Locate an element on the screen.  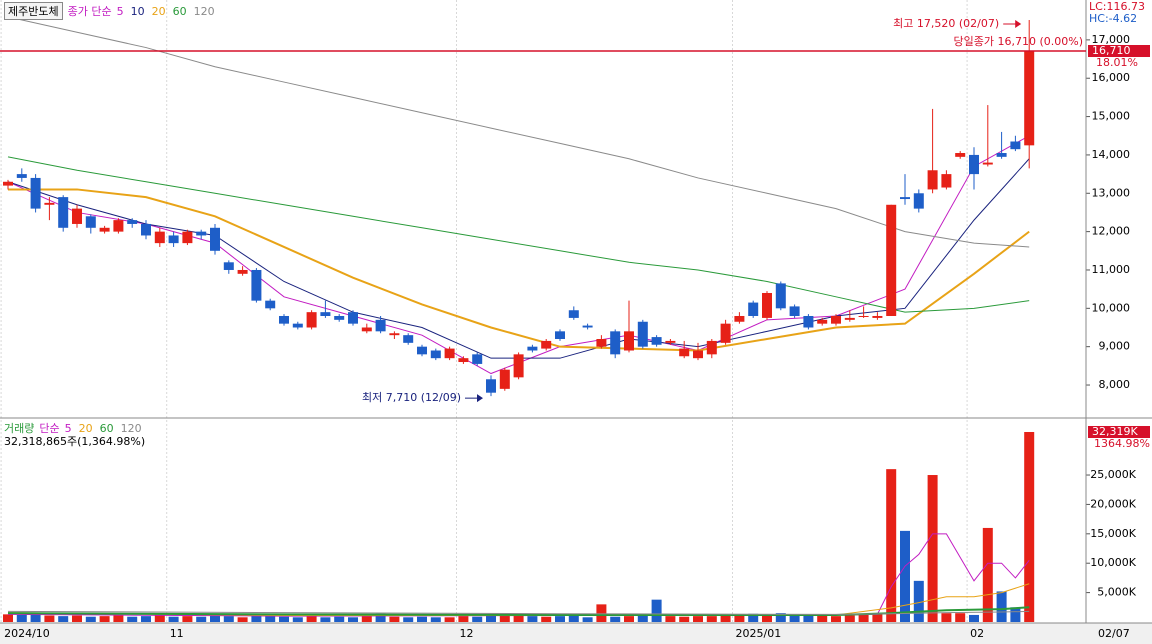
y-tick-label: 14,000 is located at coordinates (1111, 154).